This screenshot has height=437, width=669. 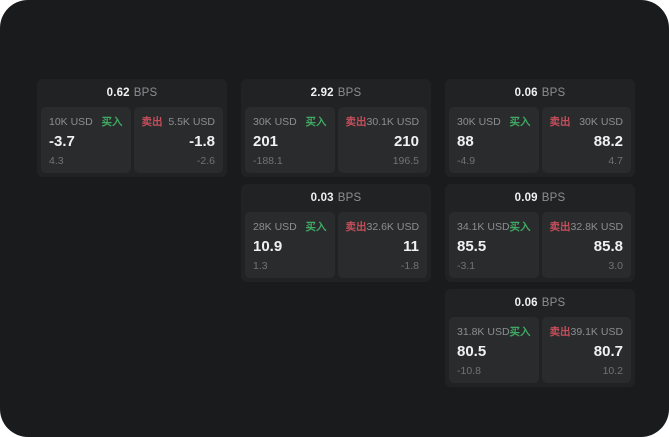 I want to click on sell-price: 85.8, so click(x=608, y=246).